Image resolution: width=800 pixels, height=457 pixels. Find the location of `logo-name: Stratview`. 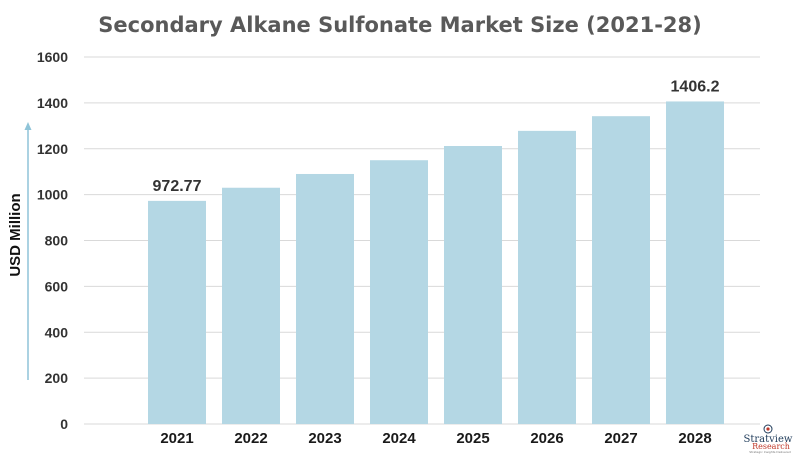

logo-name: Stratview is located at coordinates (768, 439).